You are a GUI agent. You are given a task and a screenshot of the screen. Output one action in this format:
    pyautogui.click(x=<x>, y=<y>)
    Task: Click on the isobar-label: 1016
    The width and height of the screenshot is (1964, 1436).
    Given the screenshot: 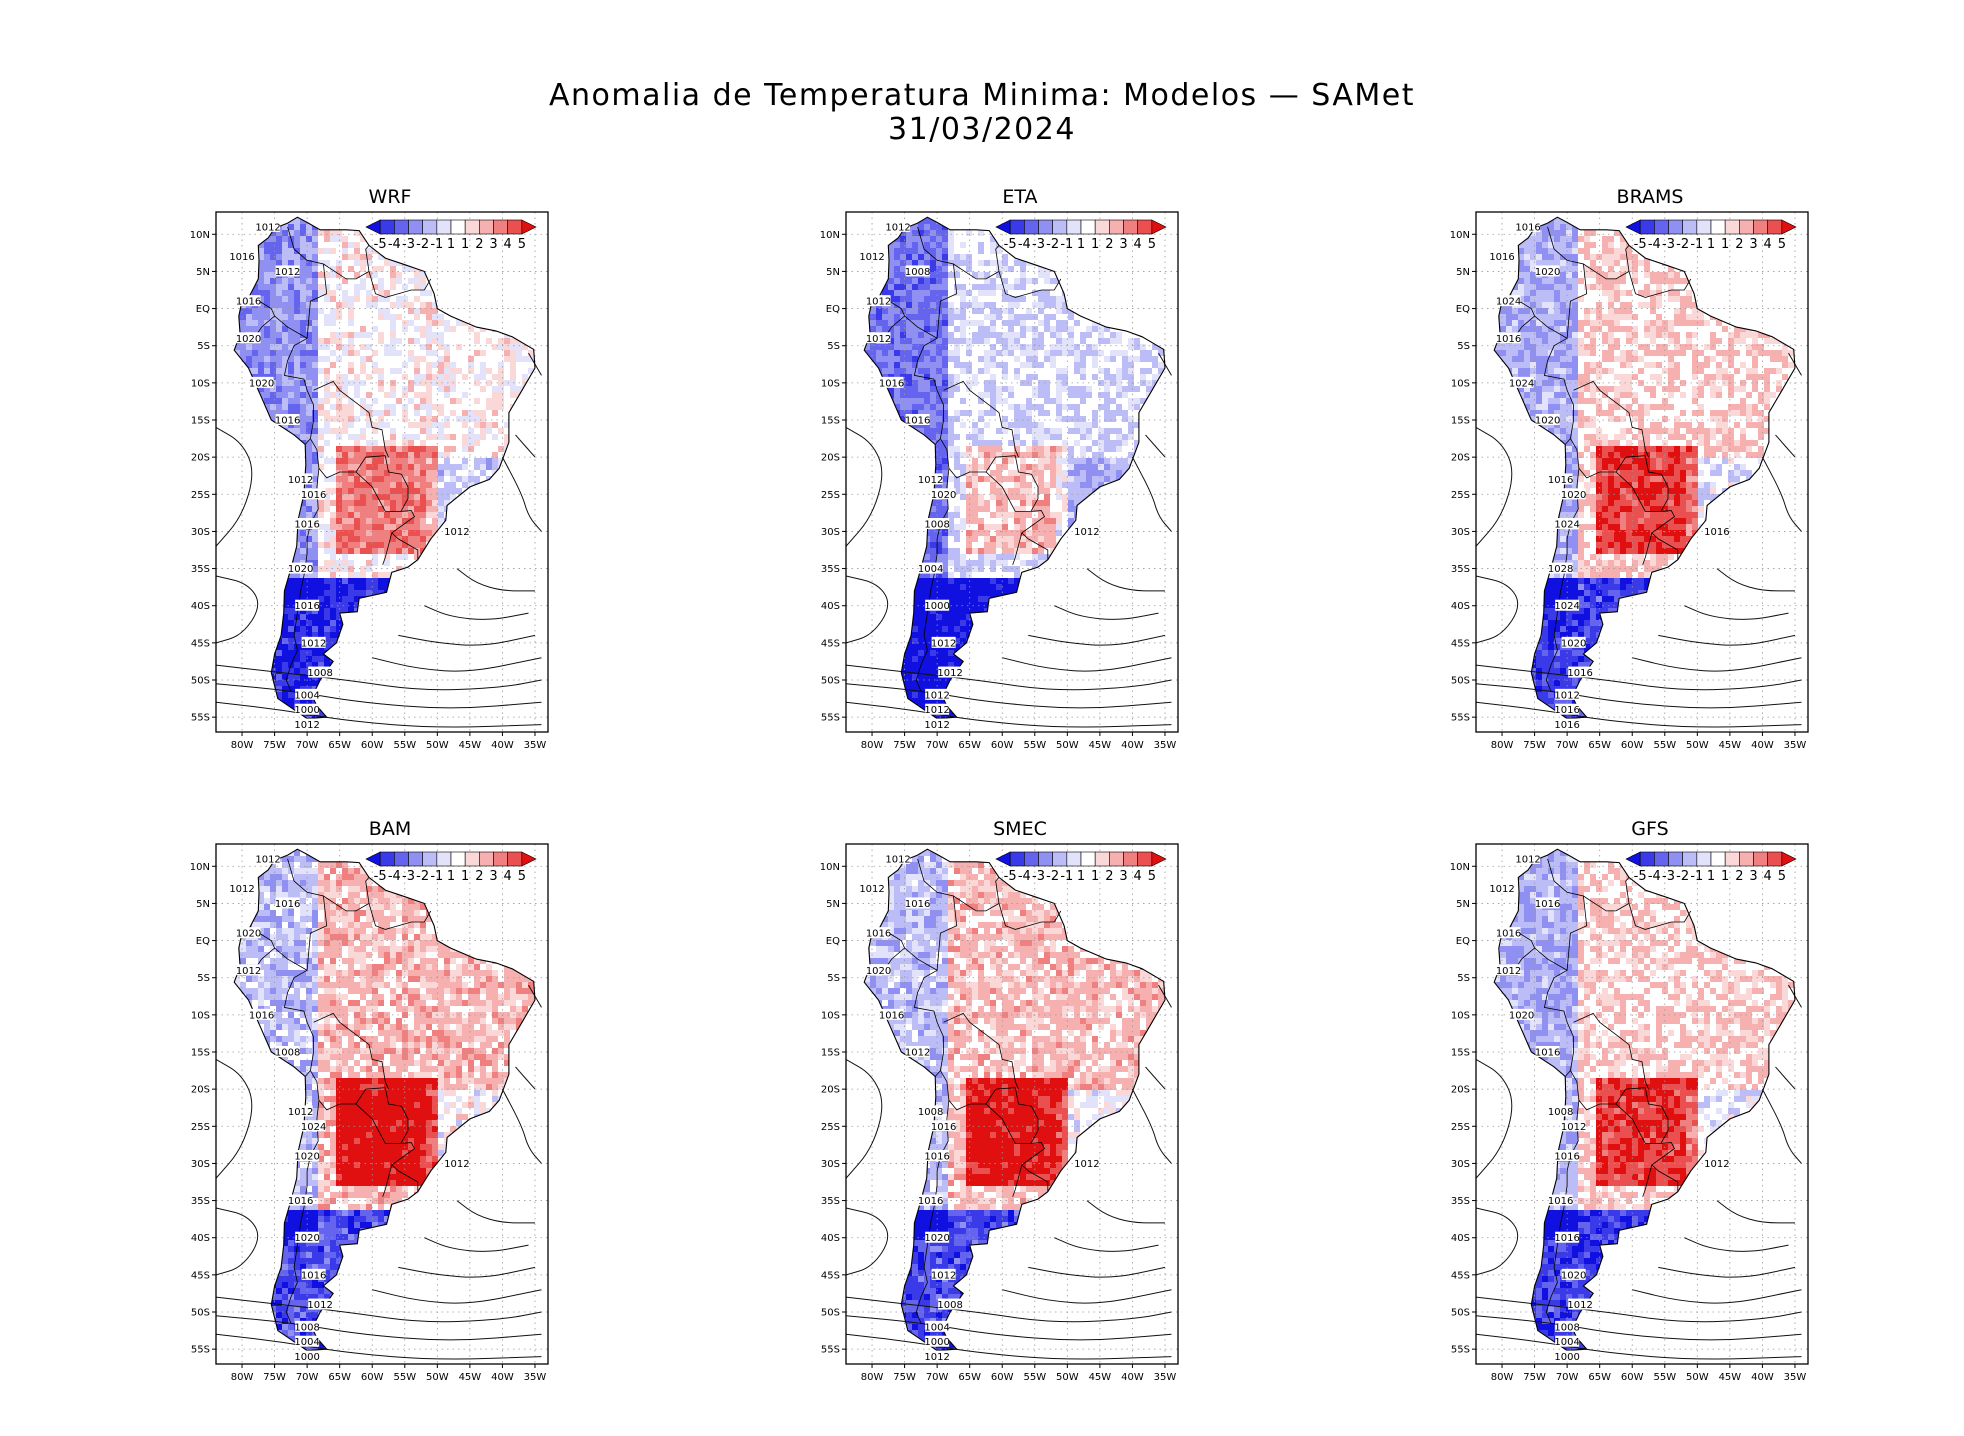 What is the action you would take?
    pyautogui.click(x=313, y=495)
    